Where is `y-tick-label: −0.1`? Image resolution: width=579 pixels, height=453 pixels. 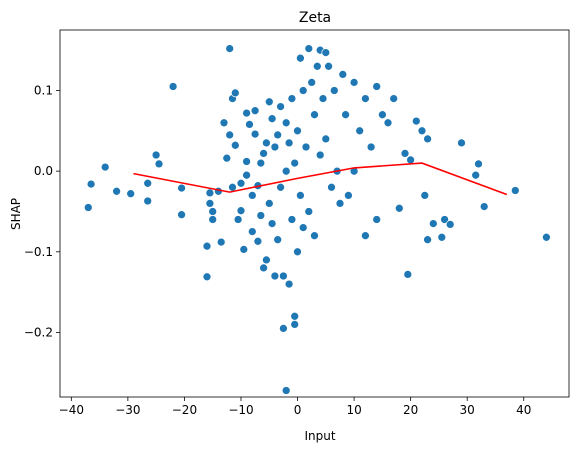
y-tick-label: −0.1 is located at coordinates (38, 252).